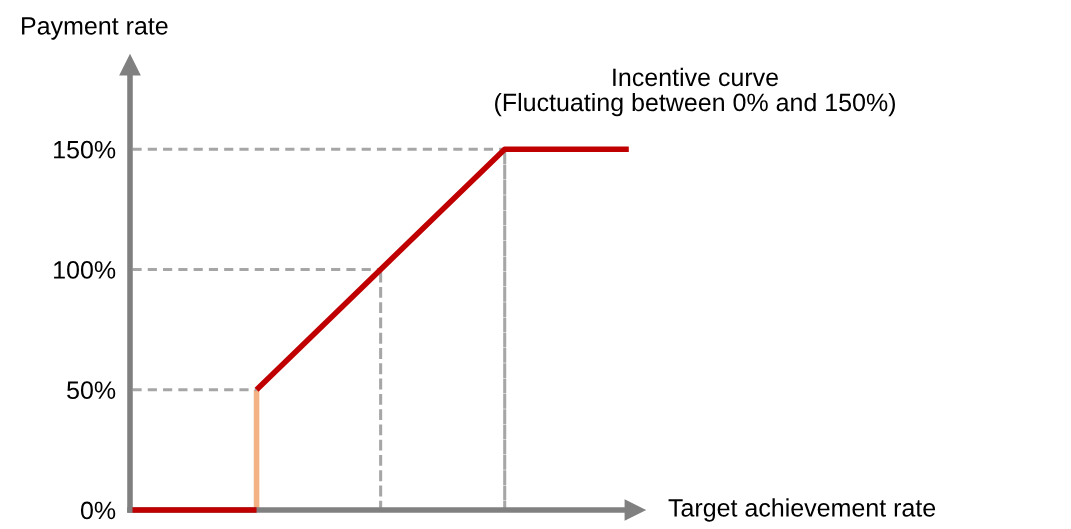 This screenshot has width=1071, height=529. What do you see at coordinates (85, 149) in the screenshot?
I see `y-tick-label: 150%` at bounding box center [85, 149].